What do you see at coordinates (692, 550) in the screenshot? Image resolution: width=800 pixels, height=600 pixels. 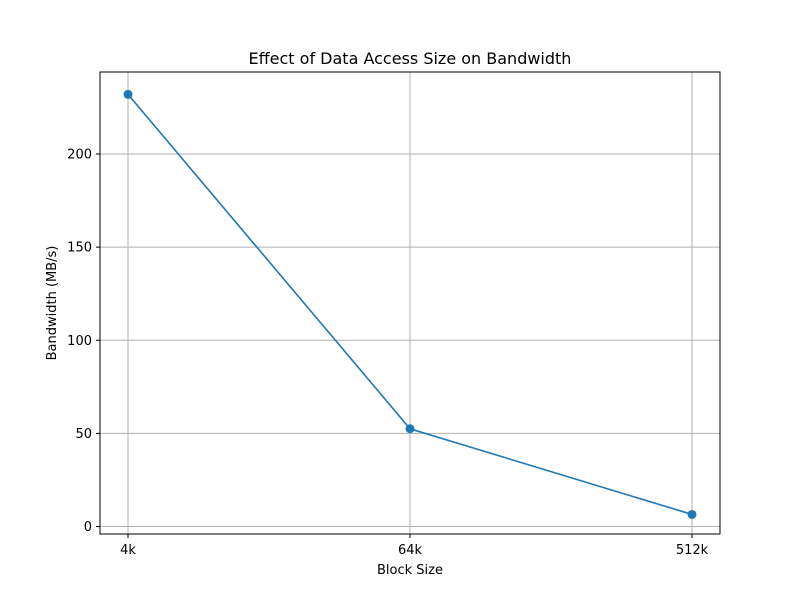 I see `x-tick-label: 512k` at bounding box center [692, 550].